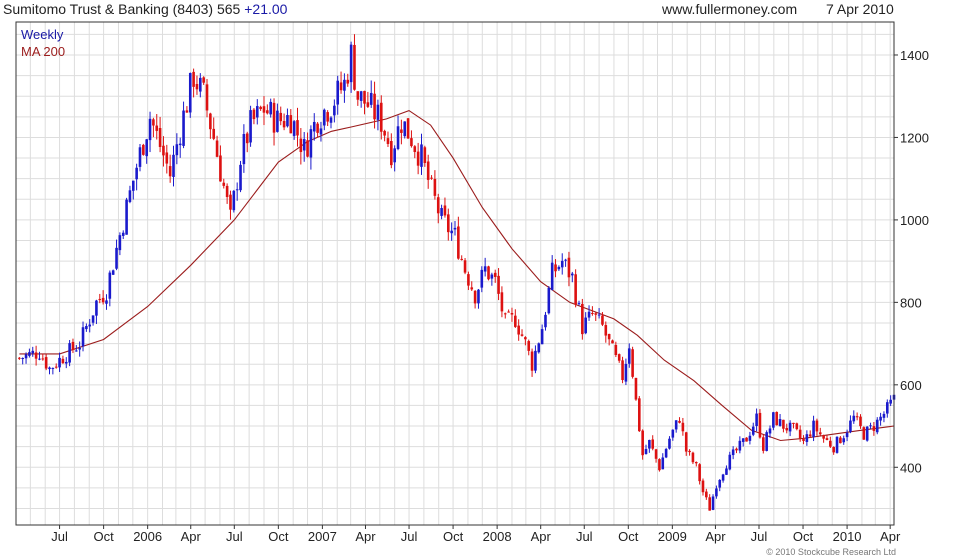  Describe the element at coordinates (914, 55) in the screenshot. I see `y-tick-label: 1400` at that location.